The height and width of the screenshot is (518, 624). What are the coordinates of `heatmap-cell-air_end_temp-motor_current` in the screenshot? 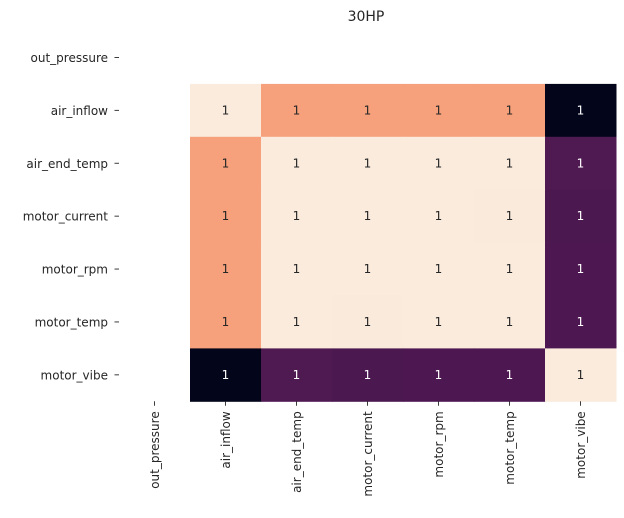 It's located at (368, 163).